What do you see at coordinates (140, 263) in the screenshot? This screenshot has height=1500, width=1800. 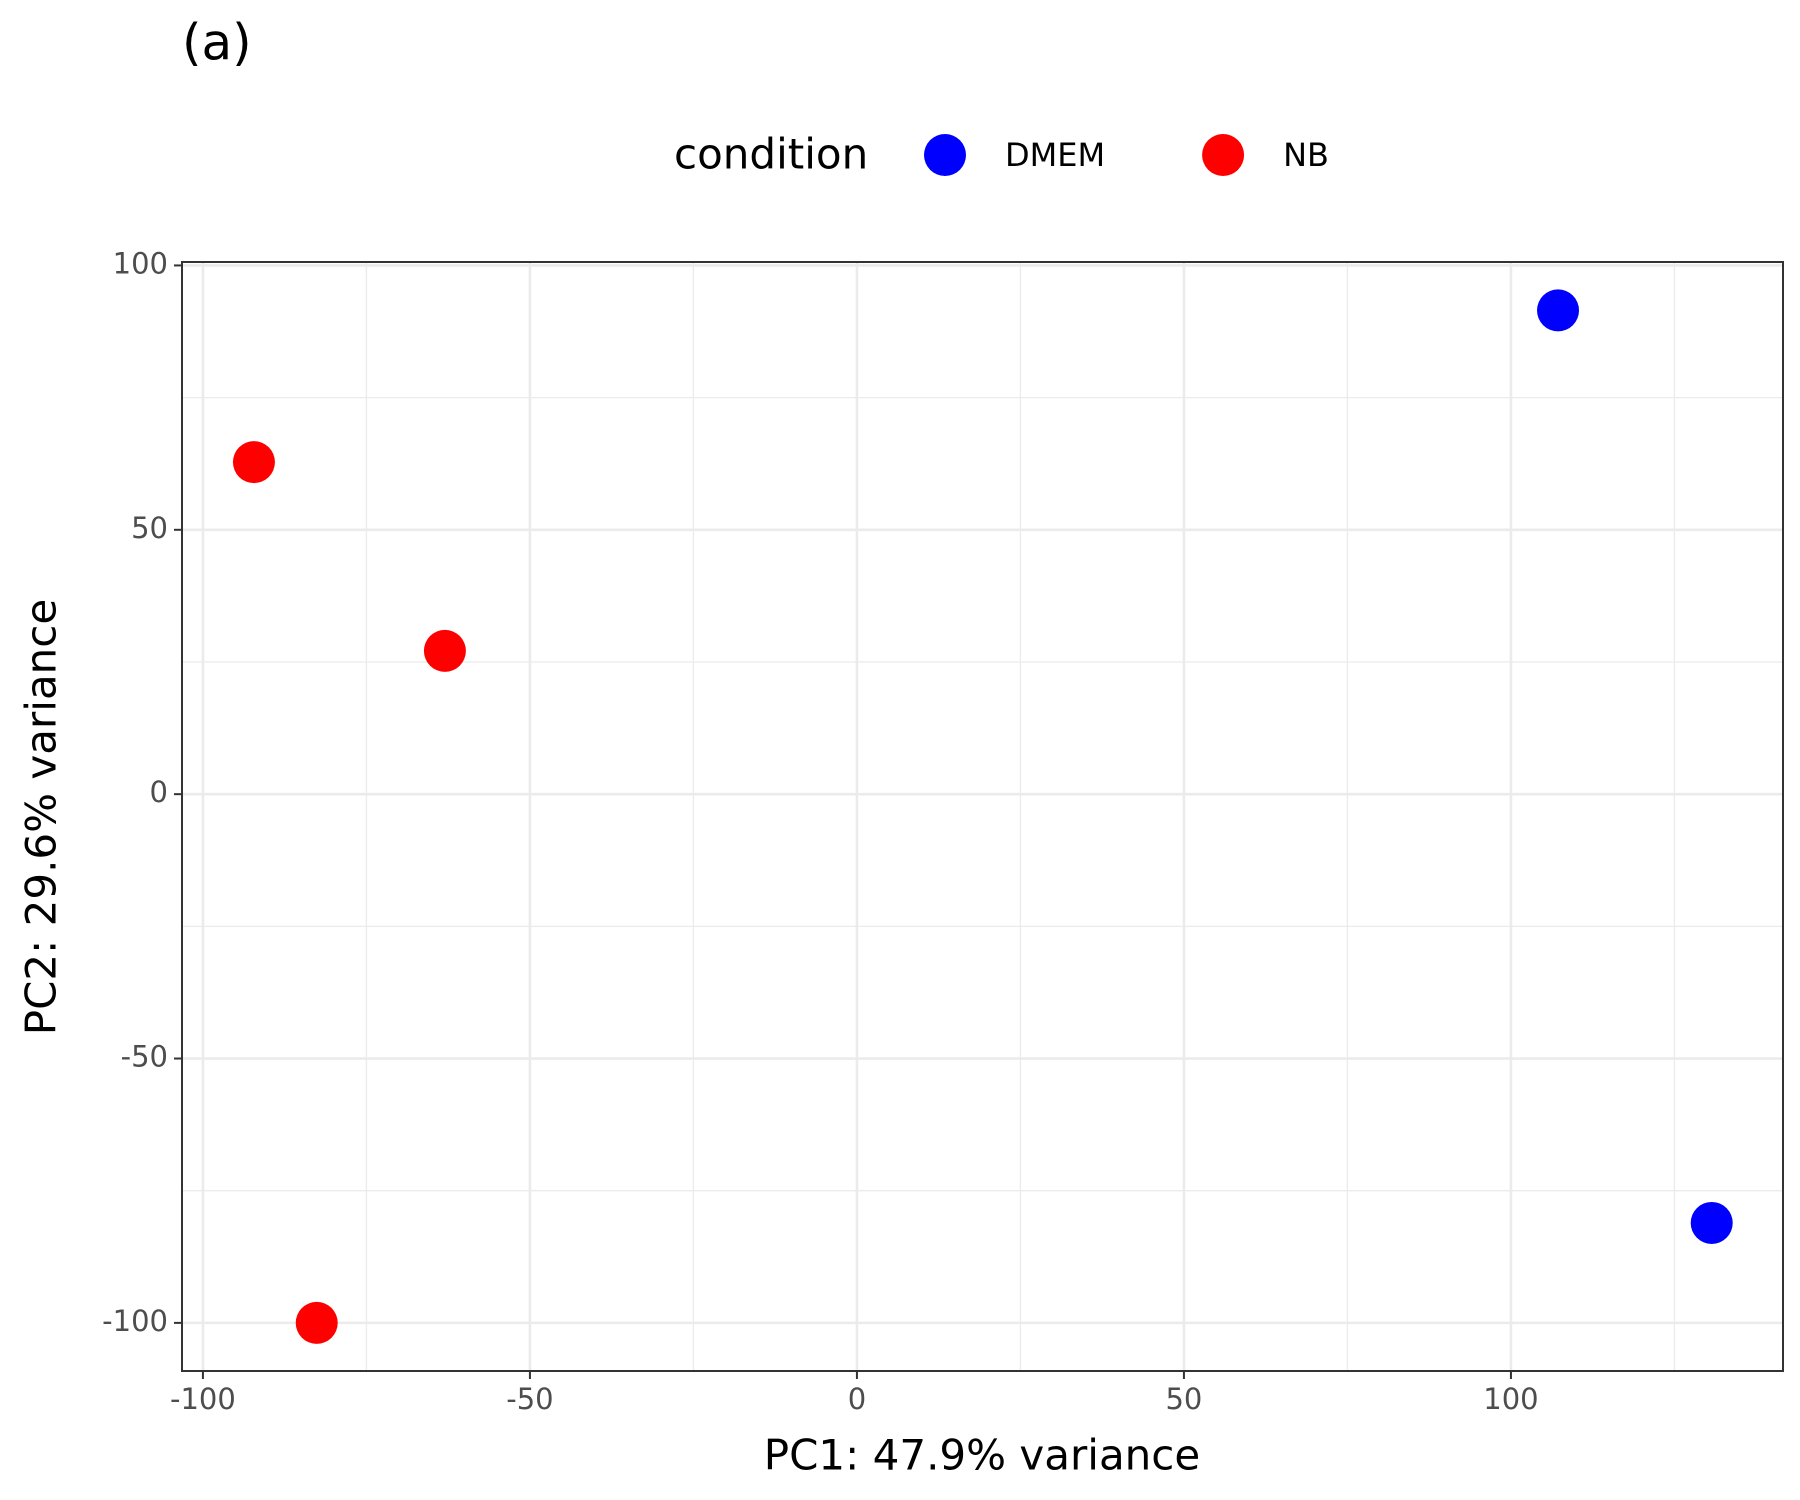 I see `y-tick-label: 100` at bounding box center [140, 263].